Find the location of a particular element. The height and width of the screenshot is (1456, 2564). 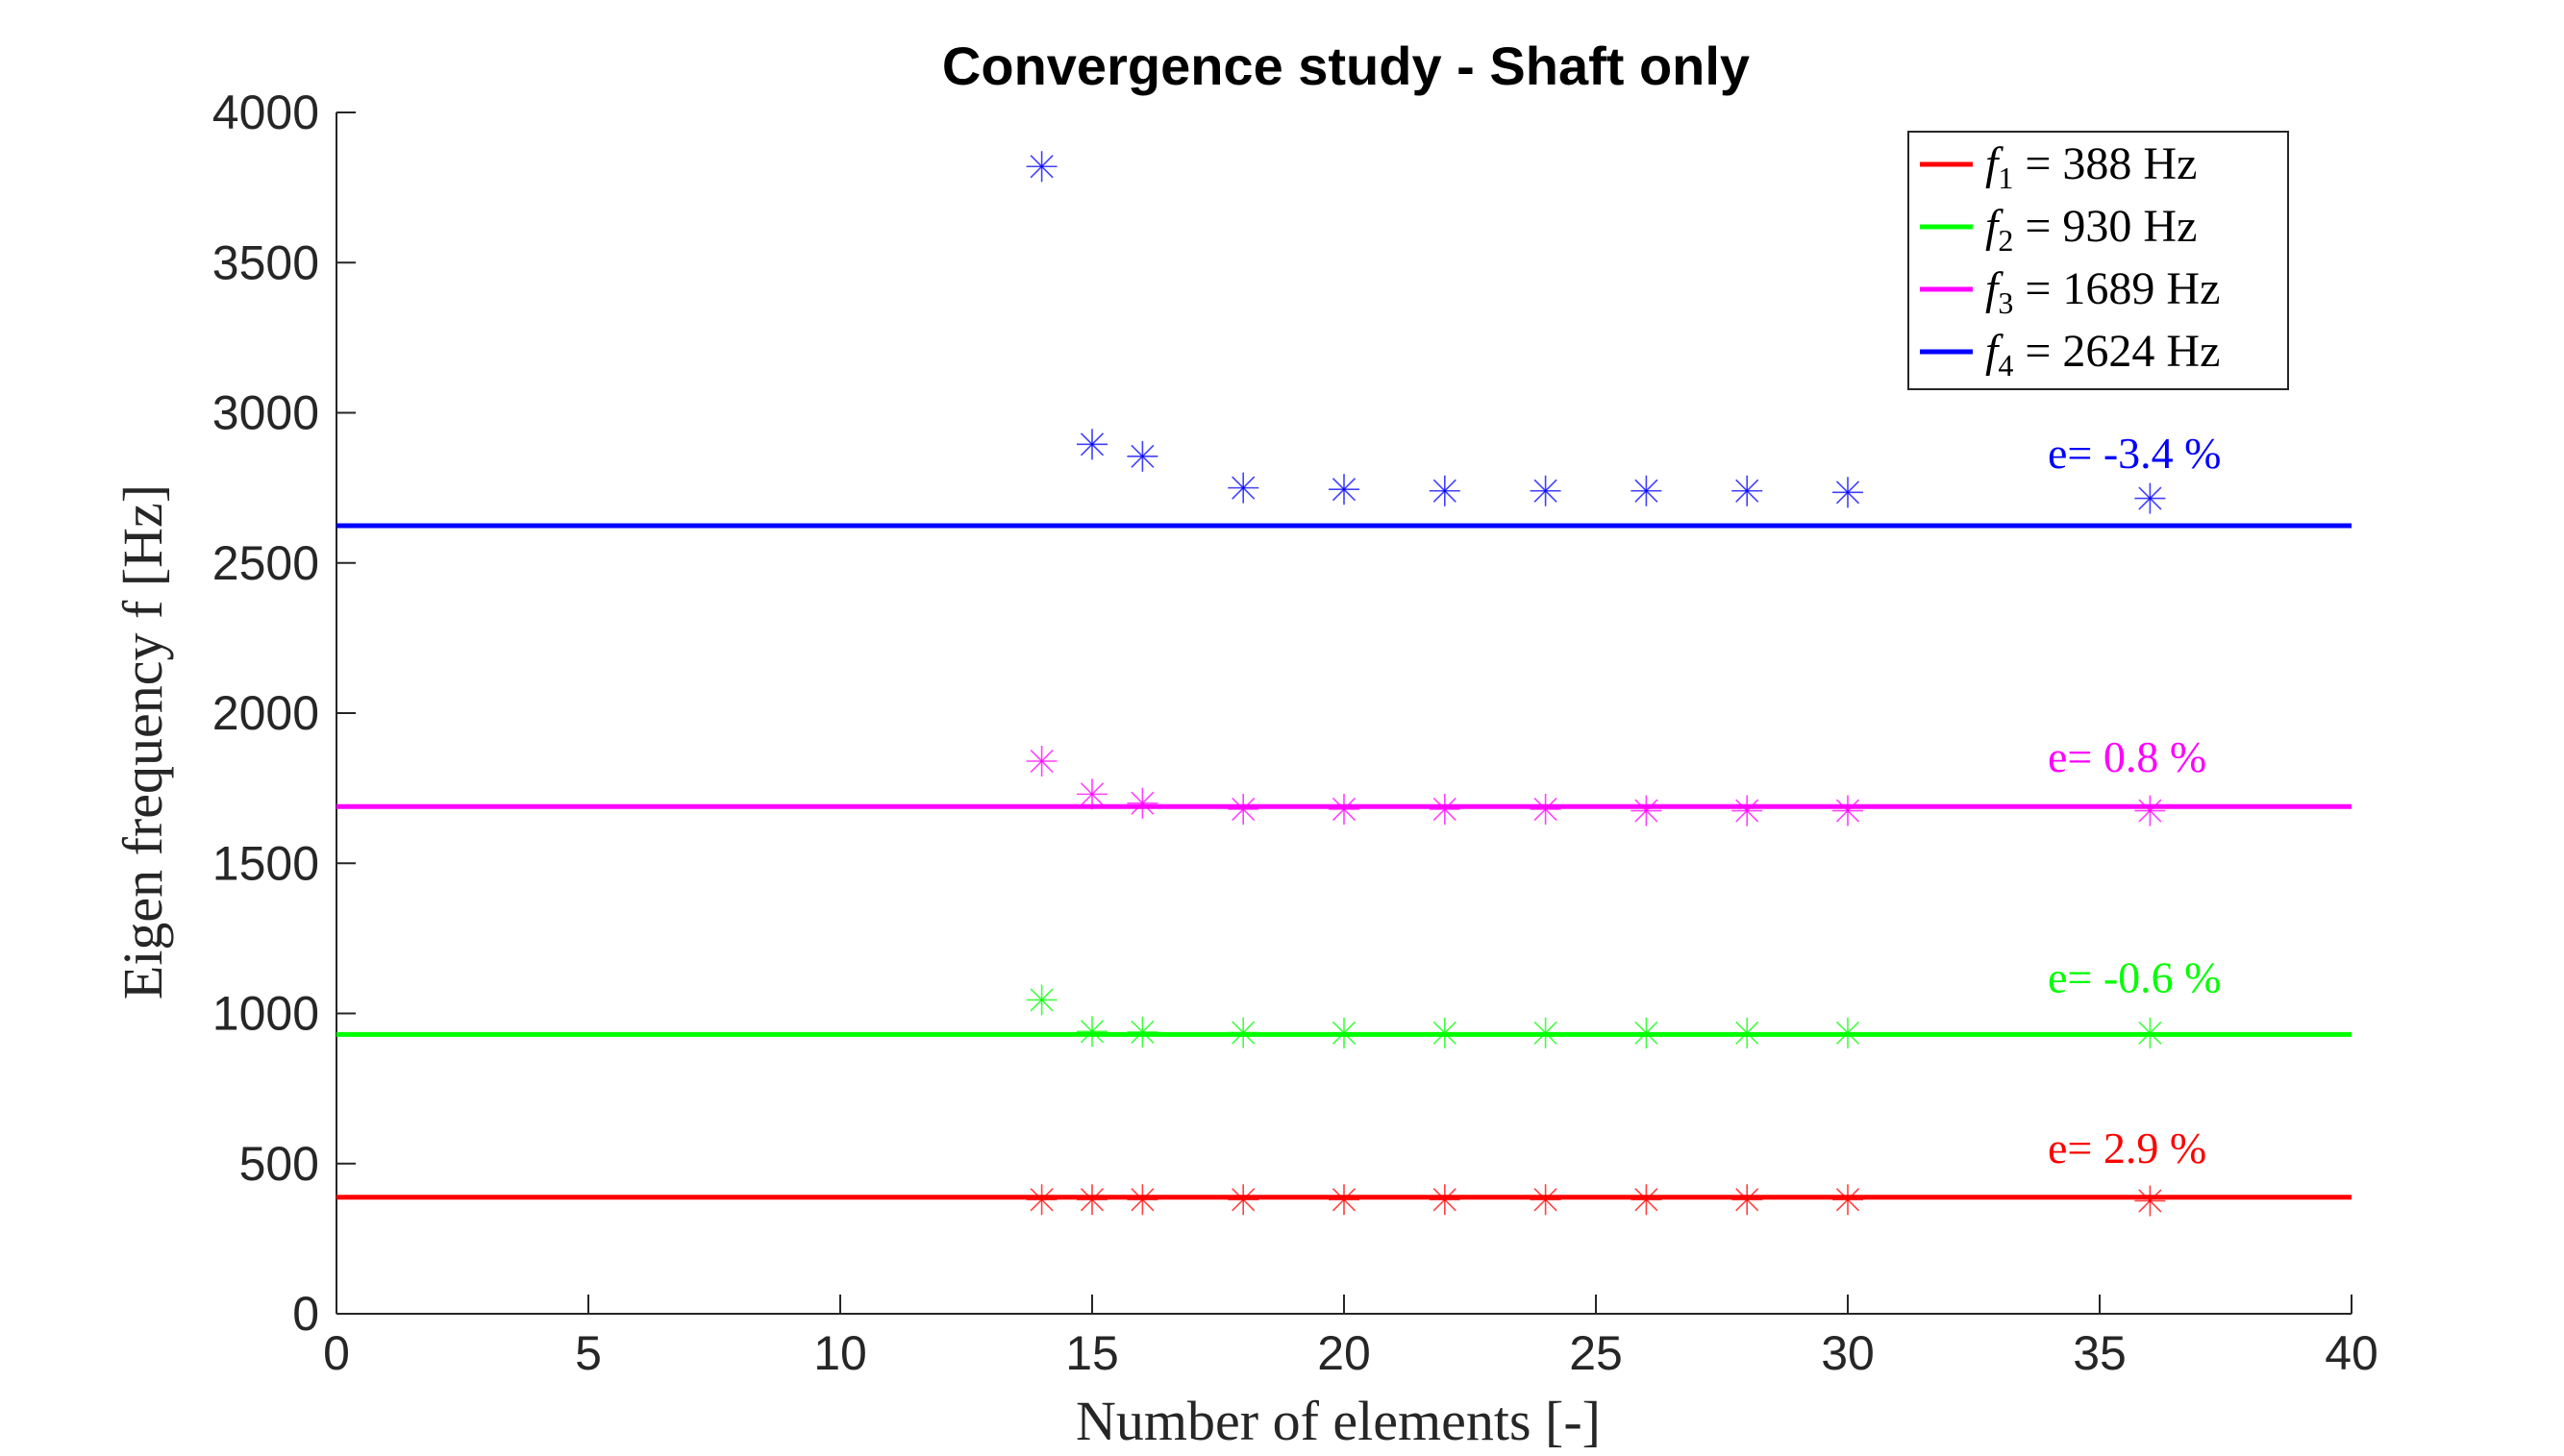

error-annotation-f3: e= 0.8 % is located at coordinates (2127, 756).